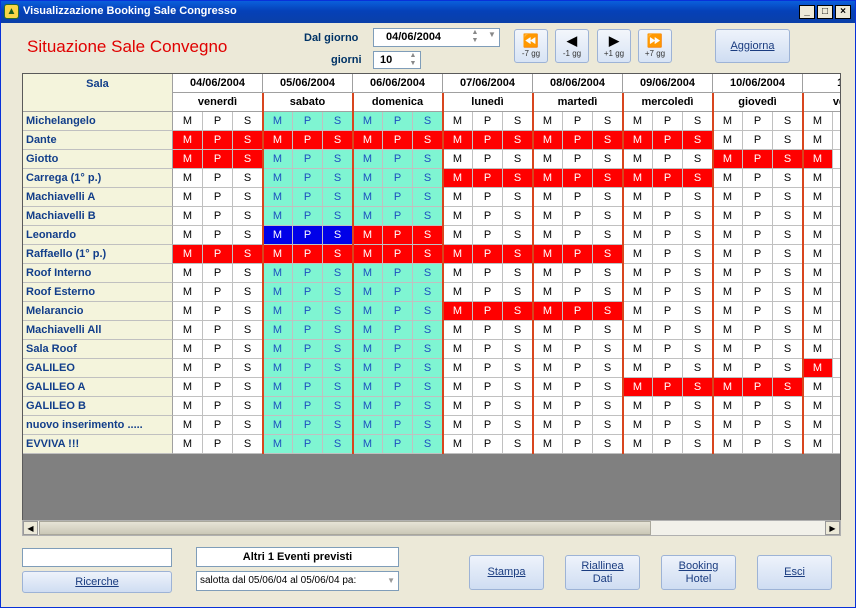 Image resolution: width=856 pixels, height=608 pixels. Describe the element at coordinates (821, 83) in the screenshot. I see `day-date-header: 11/0` at that location.